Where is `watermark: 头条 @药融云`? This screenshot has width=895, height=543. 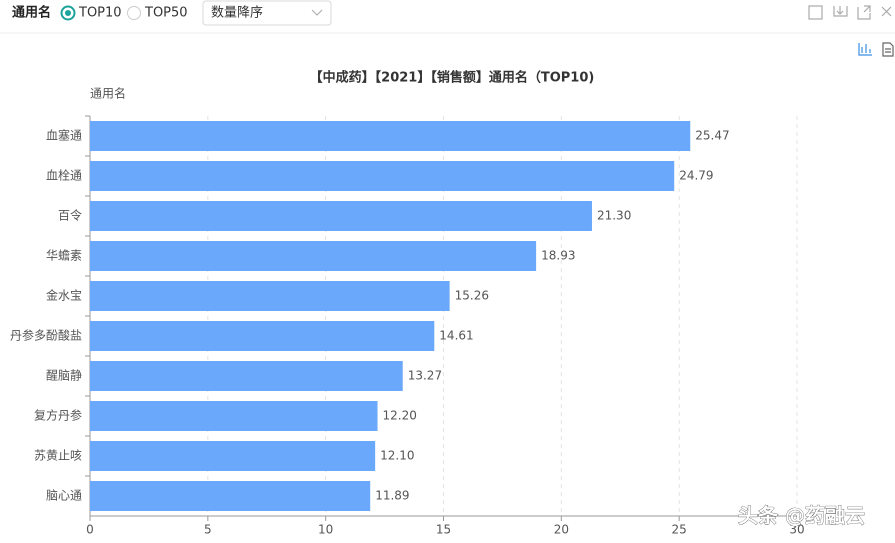 watermark: 头条 @药融云 is located at coordinates (801, 516).